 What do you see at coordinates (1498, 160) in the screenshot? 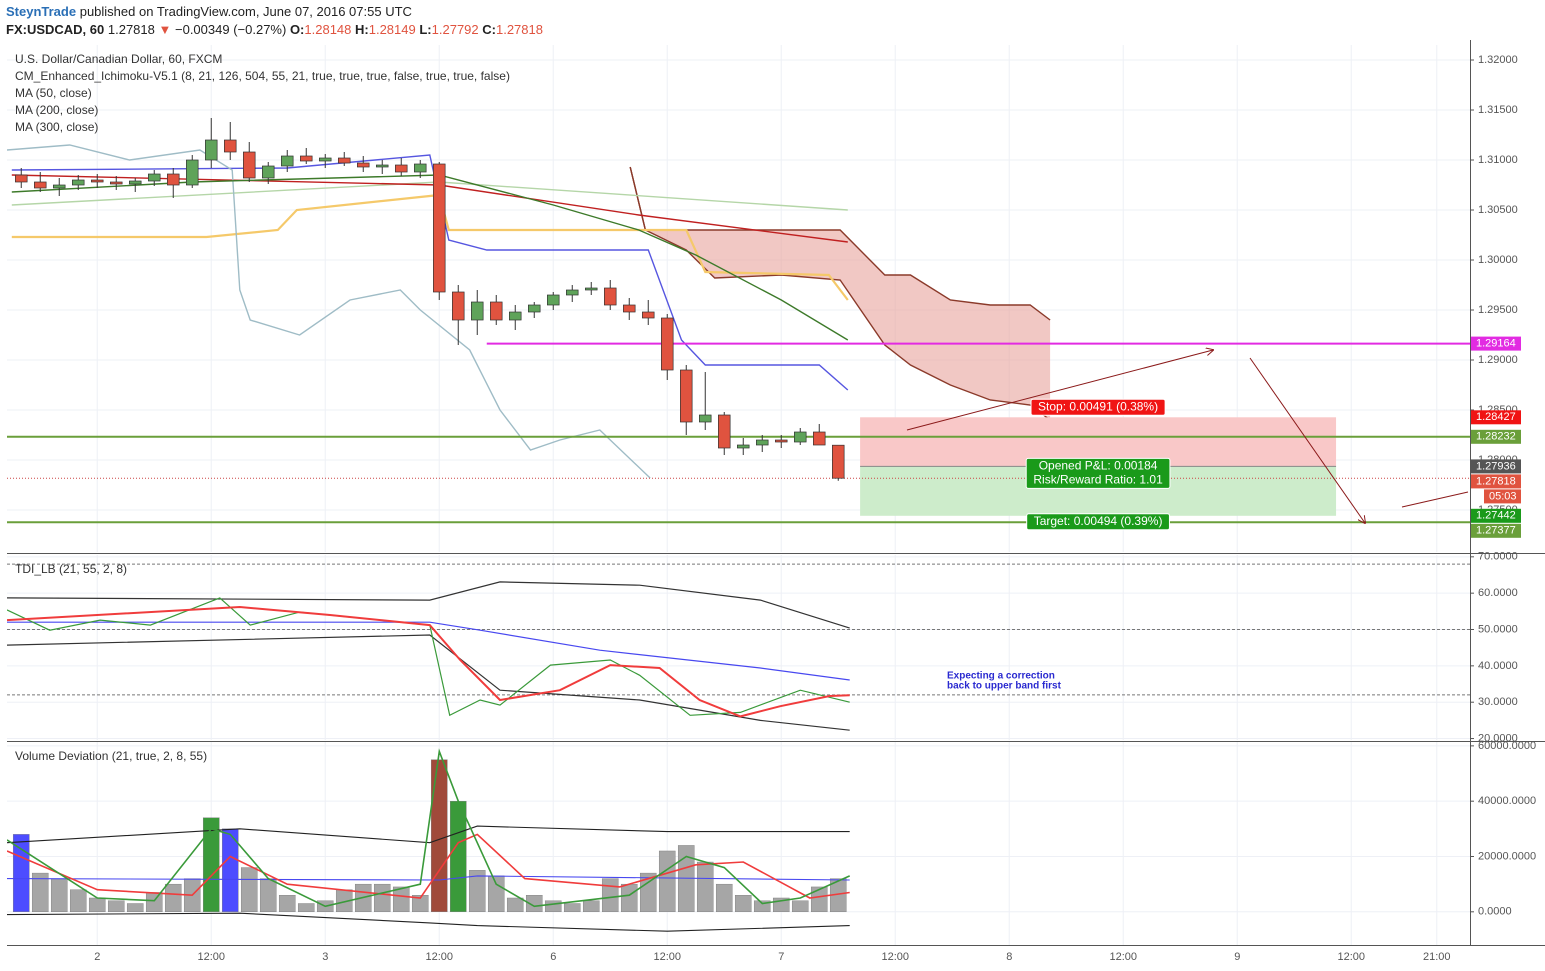
I see `y-tick-label: 1.31000` at bounding box center [1498, 160].